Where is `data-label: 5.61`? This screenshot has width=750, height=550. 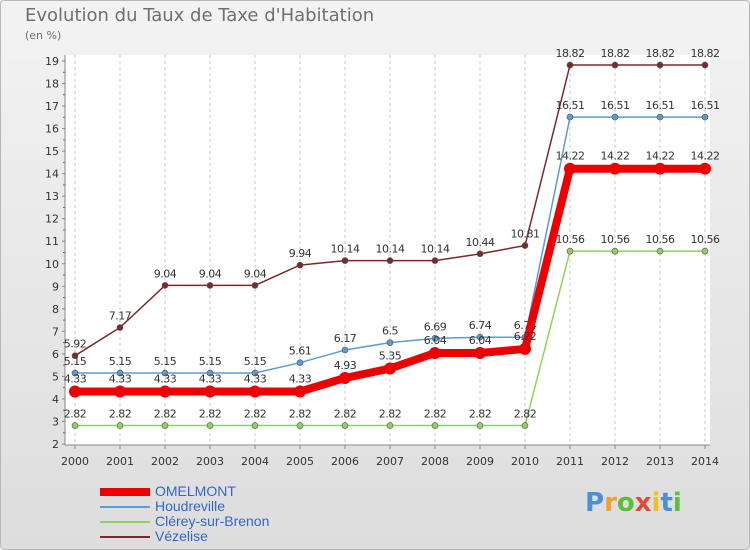
data-label: 5.61 is located at coordinates (300, 351).